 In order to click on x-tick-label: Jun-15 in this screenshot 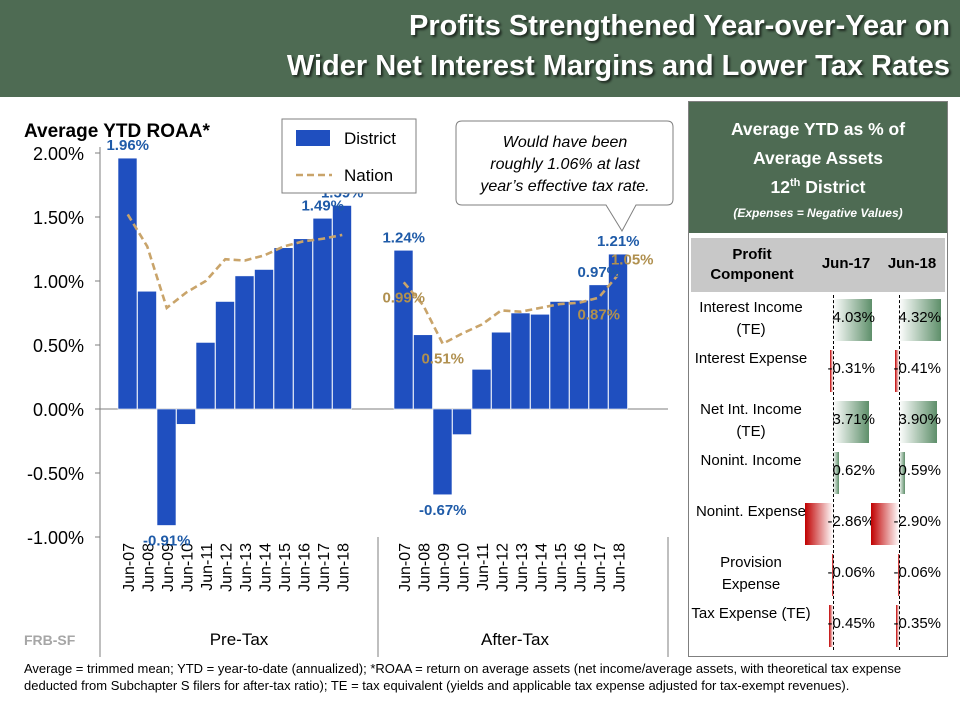, I will do `click(285, 567)`.